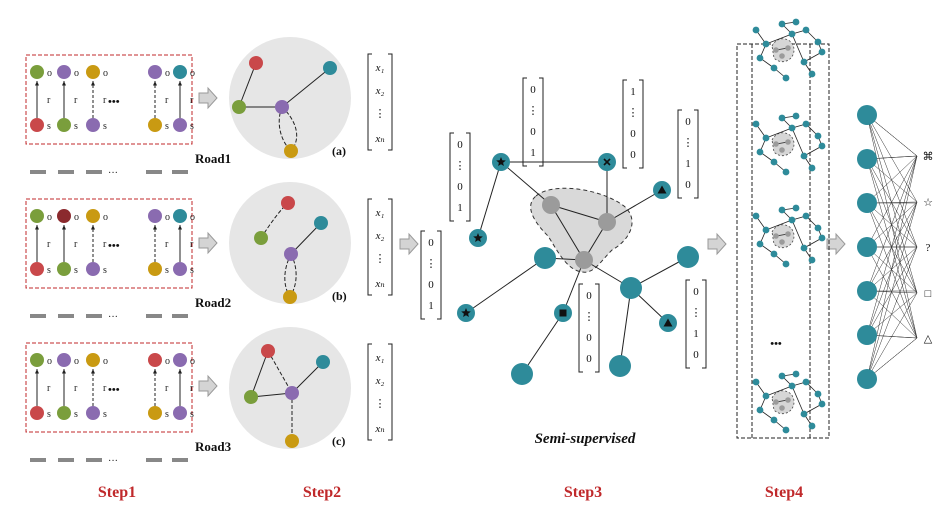  Describe the element at coordinates (589, 317) in the screenshot. I see `vector-entry: ⋮` at that location.